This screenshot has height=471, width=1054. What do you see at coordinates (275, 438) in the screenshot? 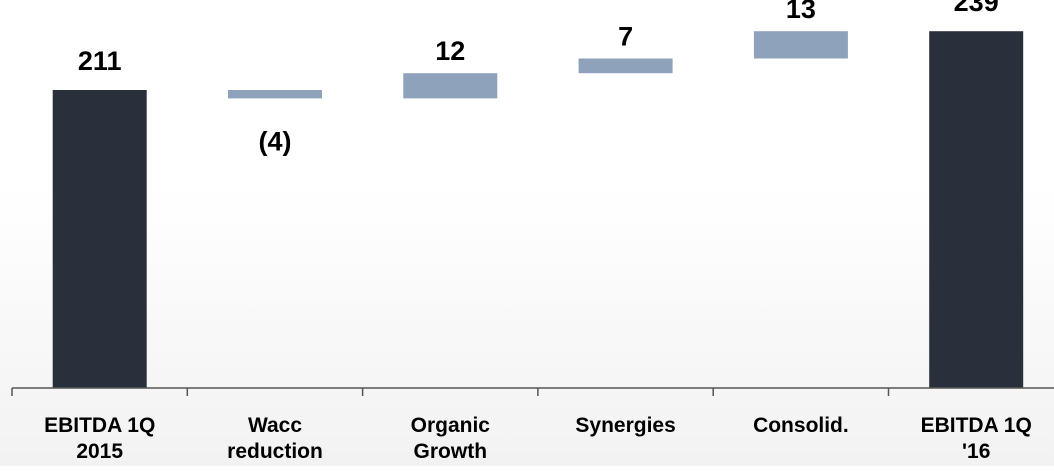
I see `x-tick-label-1: Wacc reduction` at bounding box center [275, 438].